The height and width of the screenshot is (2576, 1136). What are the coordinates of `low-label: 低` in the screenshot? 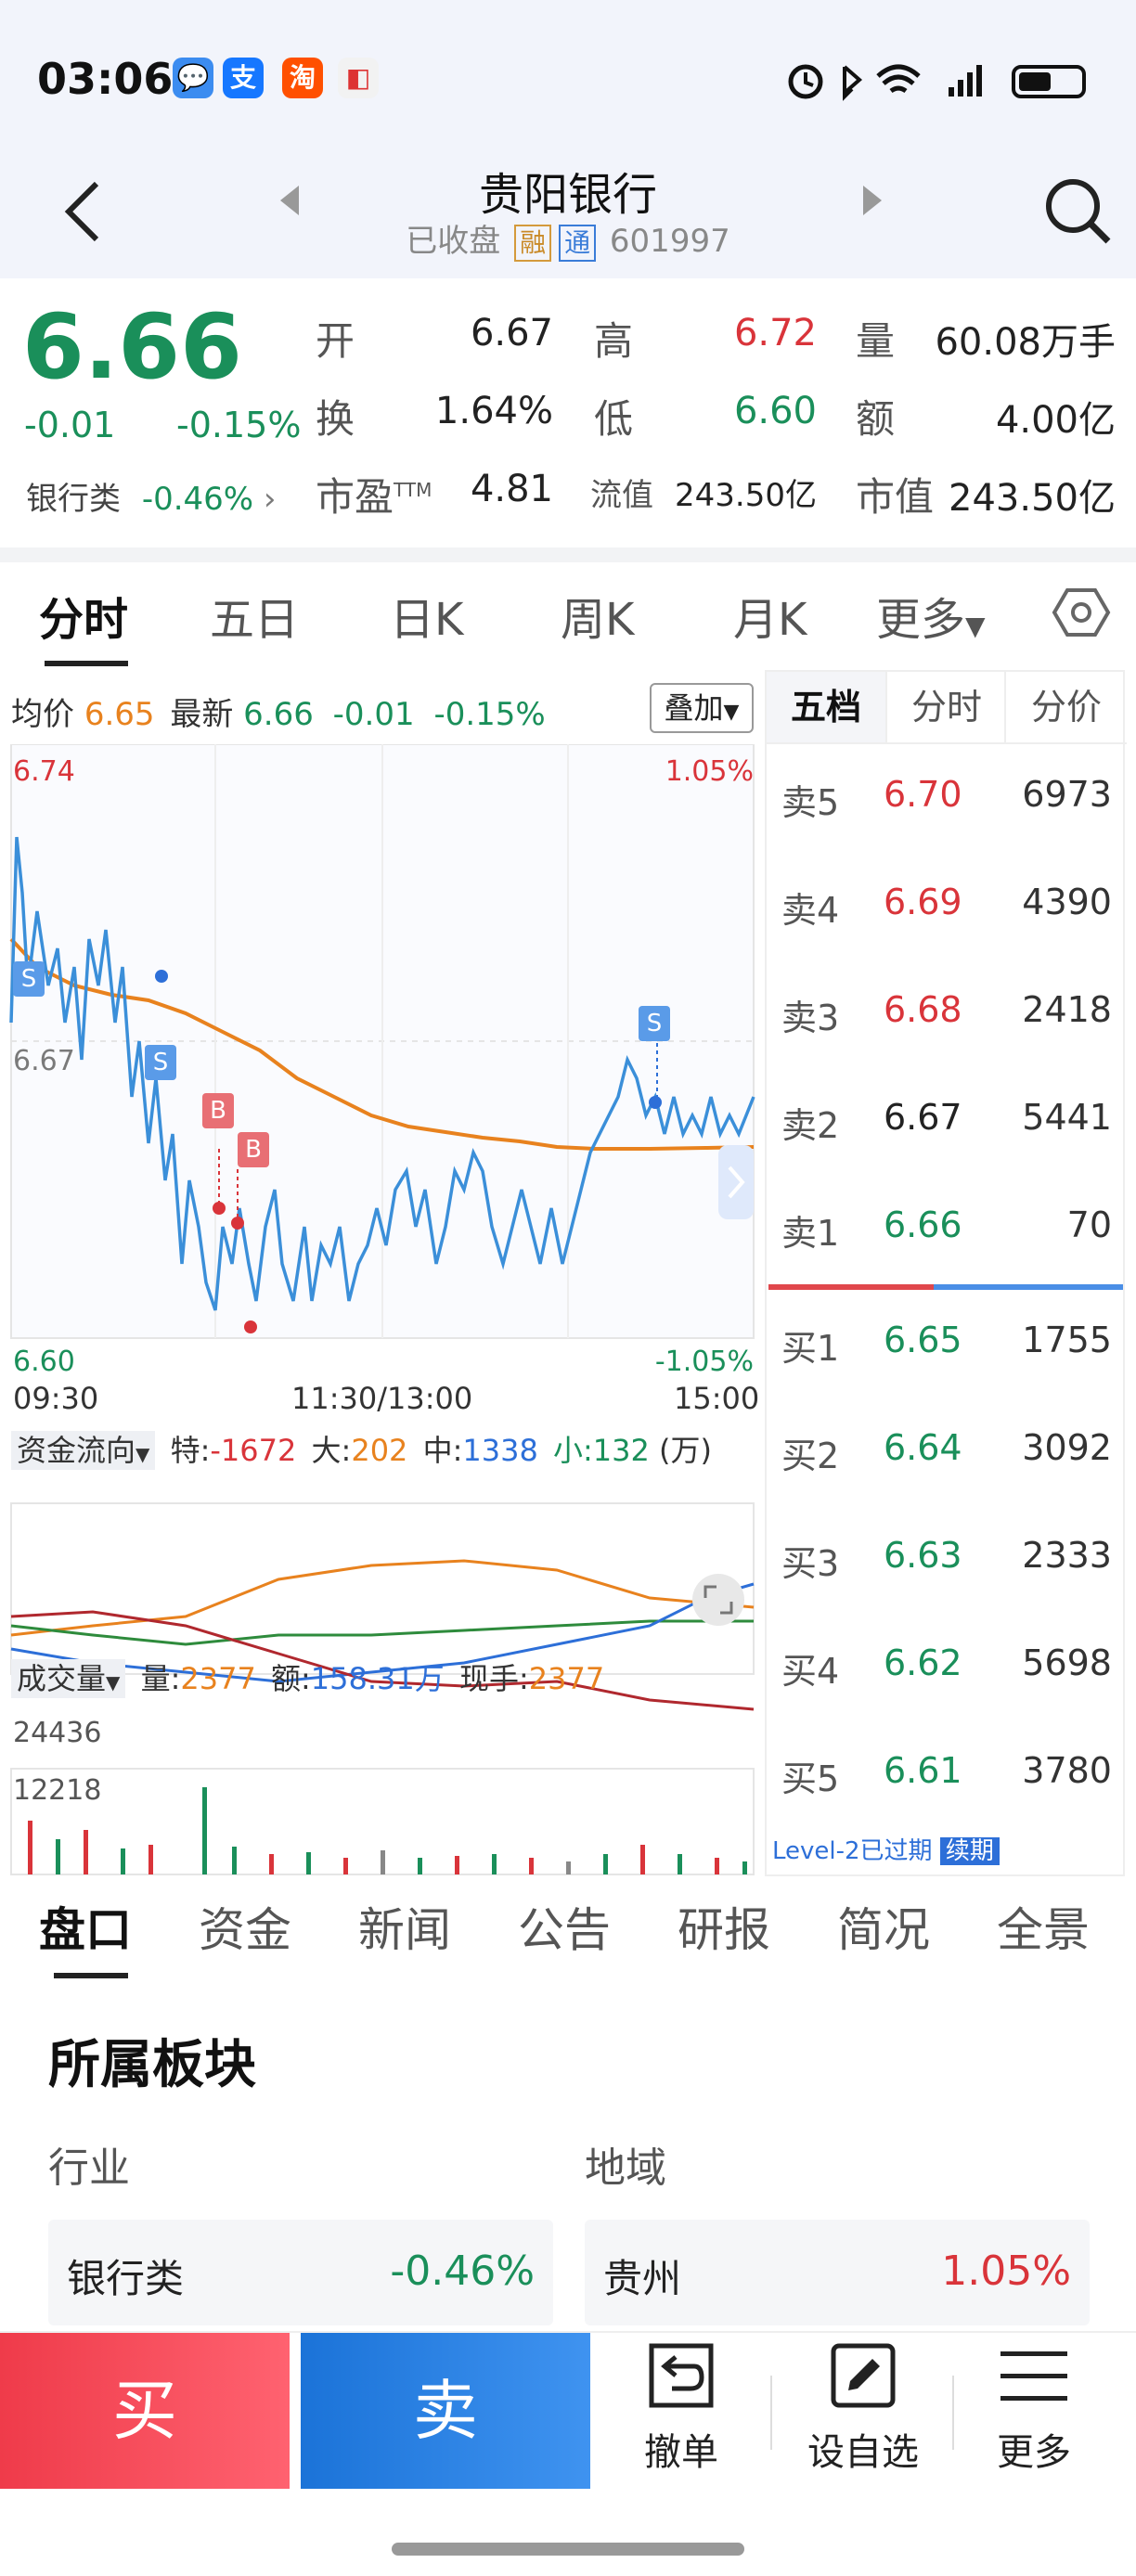 It's located at (614, 419).